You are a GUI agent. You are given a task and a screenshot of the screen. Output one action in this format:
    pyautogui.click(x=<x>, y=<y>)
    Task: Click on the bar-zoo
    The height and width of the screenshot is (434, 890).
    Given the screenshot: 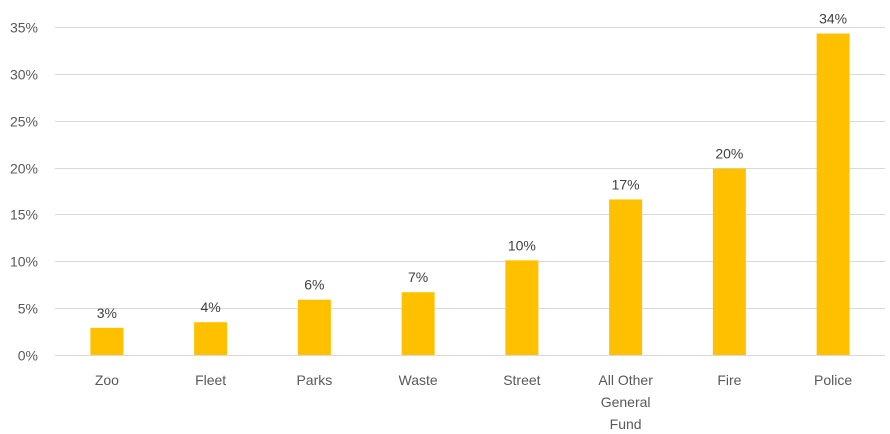 What is the action you would take?
    pyautogui.click(x=107, y=341)
    